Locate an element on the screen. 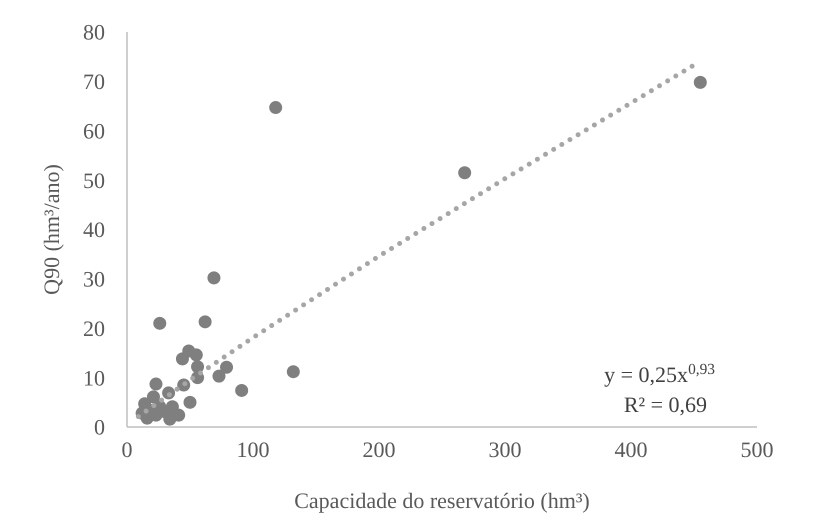  x-tick-label: 400 is located at coordinates (631, 449).